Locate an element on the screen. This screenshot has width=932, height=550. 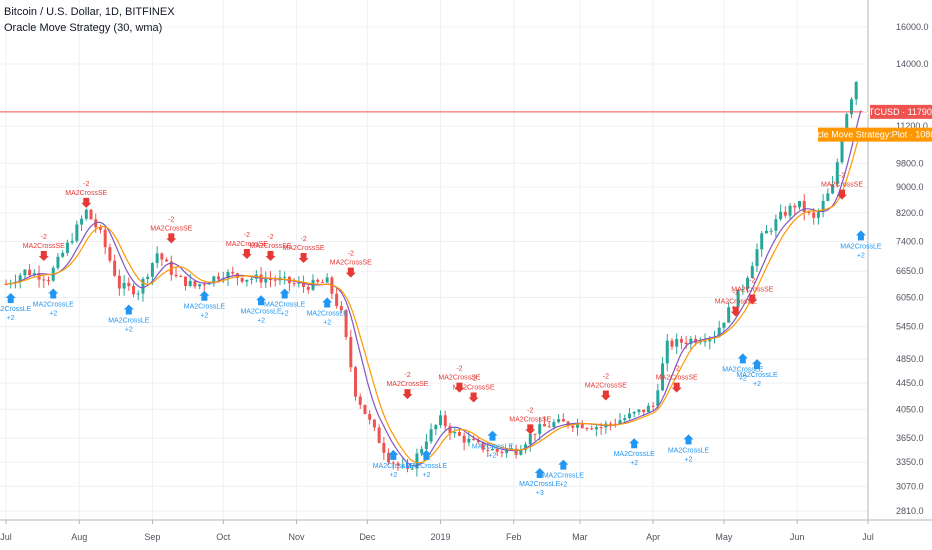
x-tick-label: Oct is located at coordinates (223, 537).